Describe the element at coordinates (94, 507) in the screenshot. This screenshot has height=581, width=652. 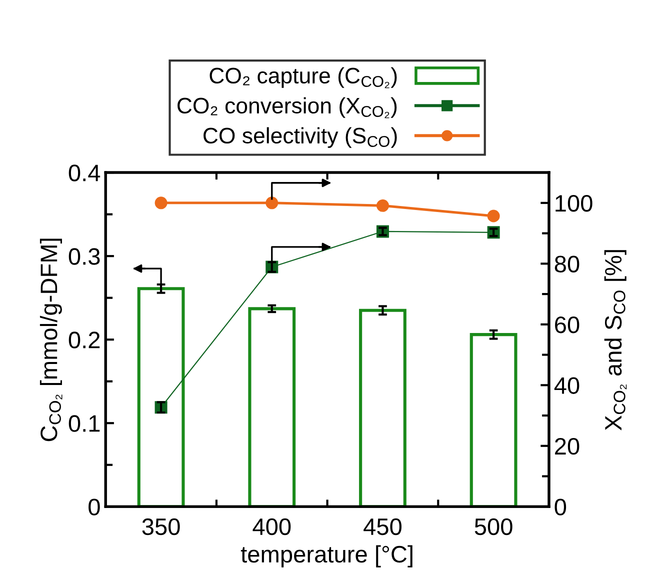
I see `y-tick-label: 0` at that location.